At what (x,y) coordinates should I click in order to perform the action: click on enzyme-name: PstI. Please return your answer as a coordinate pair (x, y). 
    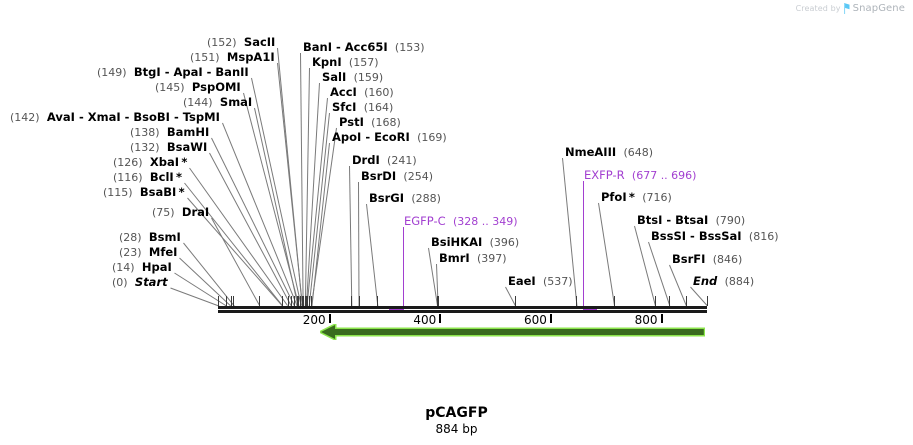
    Looking at the image, I should click on (351, 122).